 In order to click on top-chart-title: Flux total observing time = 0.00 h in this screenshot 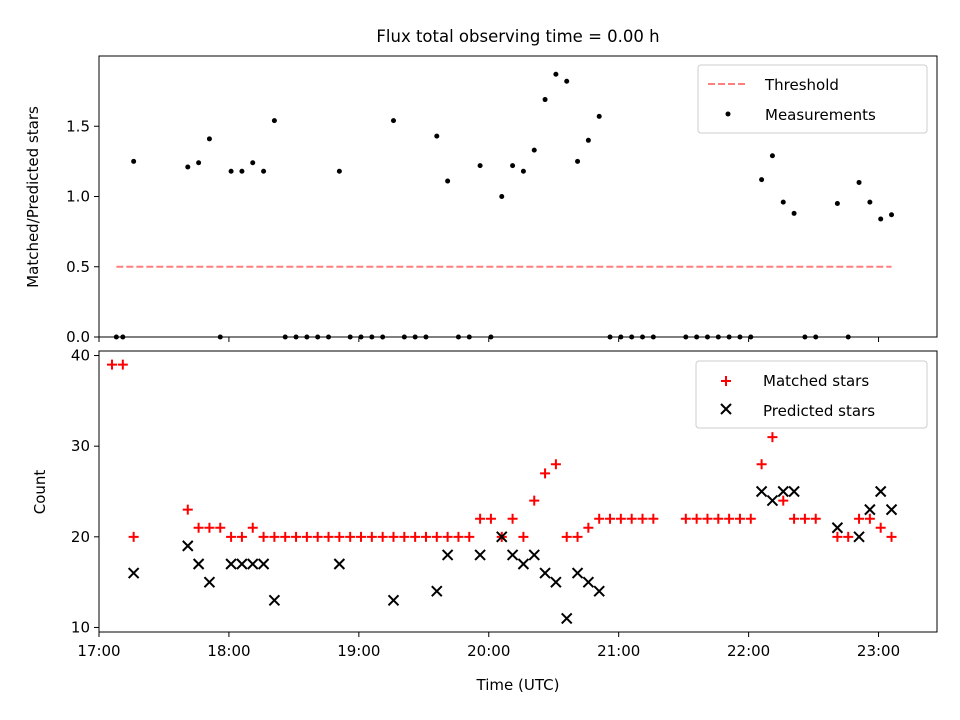, I will do `click(517, 36)`.